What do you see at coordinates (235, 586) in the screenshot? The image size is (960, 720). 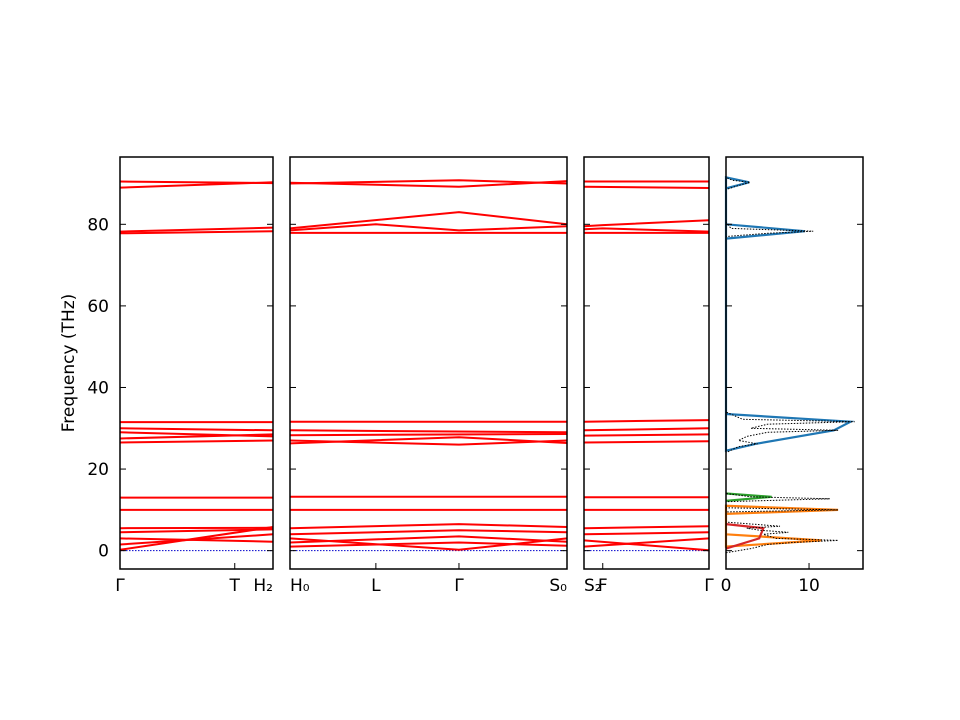 I see `x-tick-label: T` at bounding box center [235, 586].